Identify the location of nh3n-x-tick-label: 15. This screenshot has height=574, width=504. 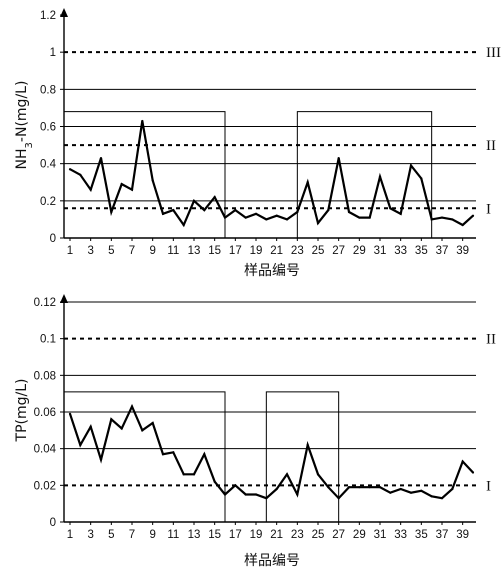
(214, 251).